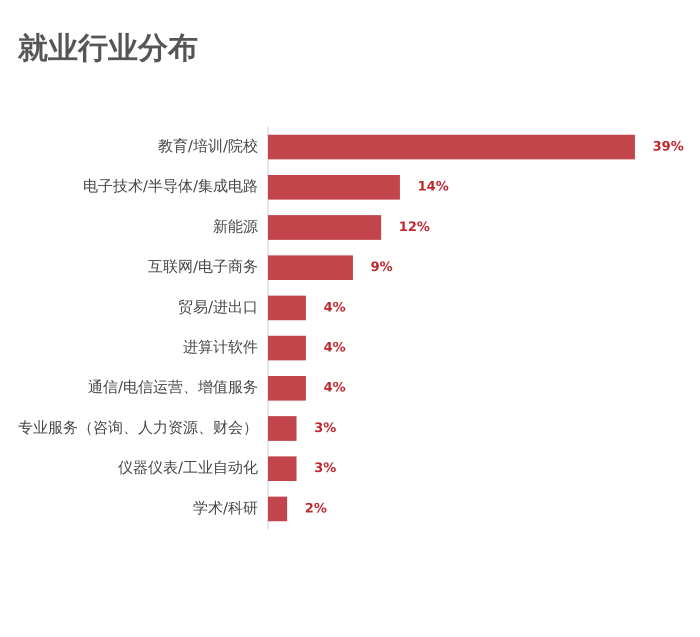 The image size is (700, 637). Describe the element at coordinates (173, 387) in the screenshot. I see `y-tick-label: 通信/电信运营、增值服务` at that location.